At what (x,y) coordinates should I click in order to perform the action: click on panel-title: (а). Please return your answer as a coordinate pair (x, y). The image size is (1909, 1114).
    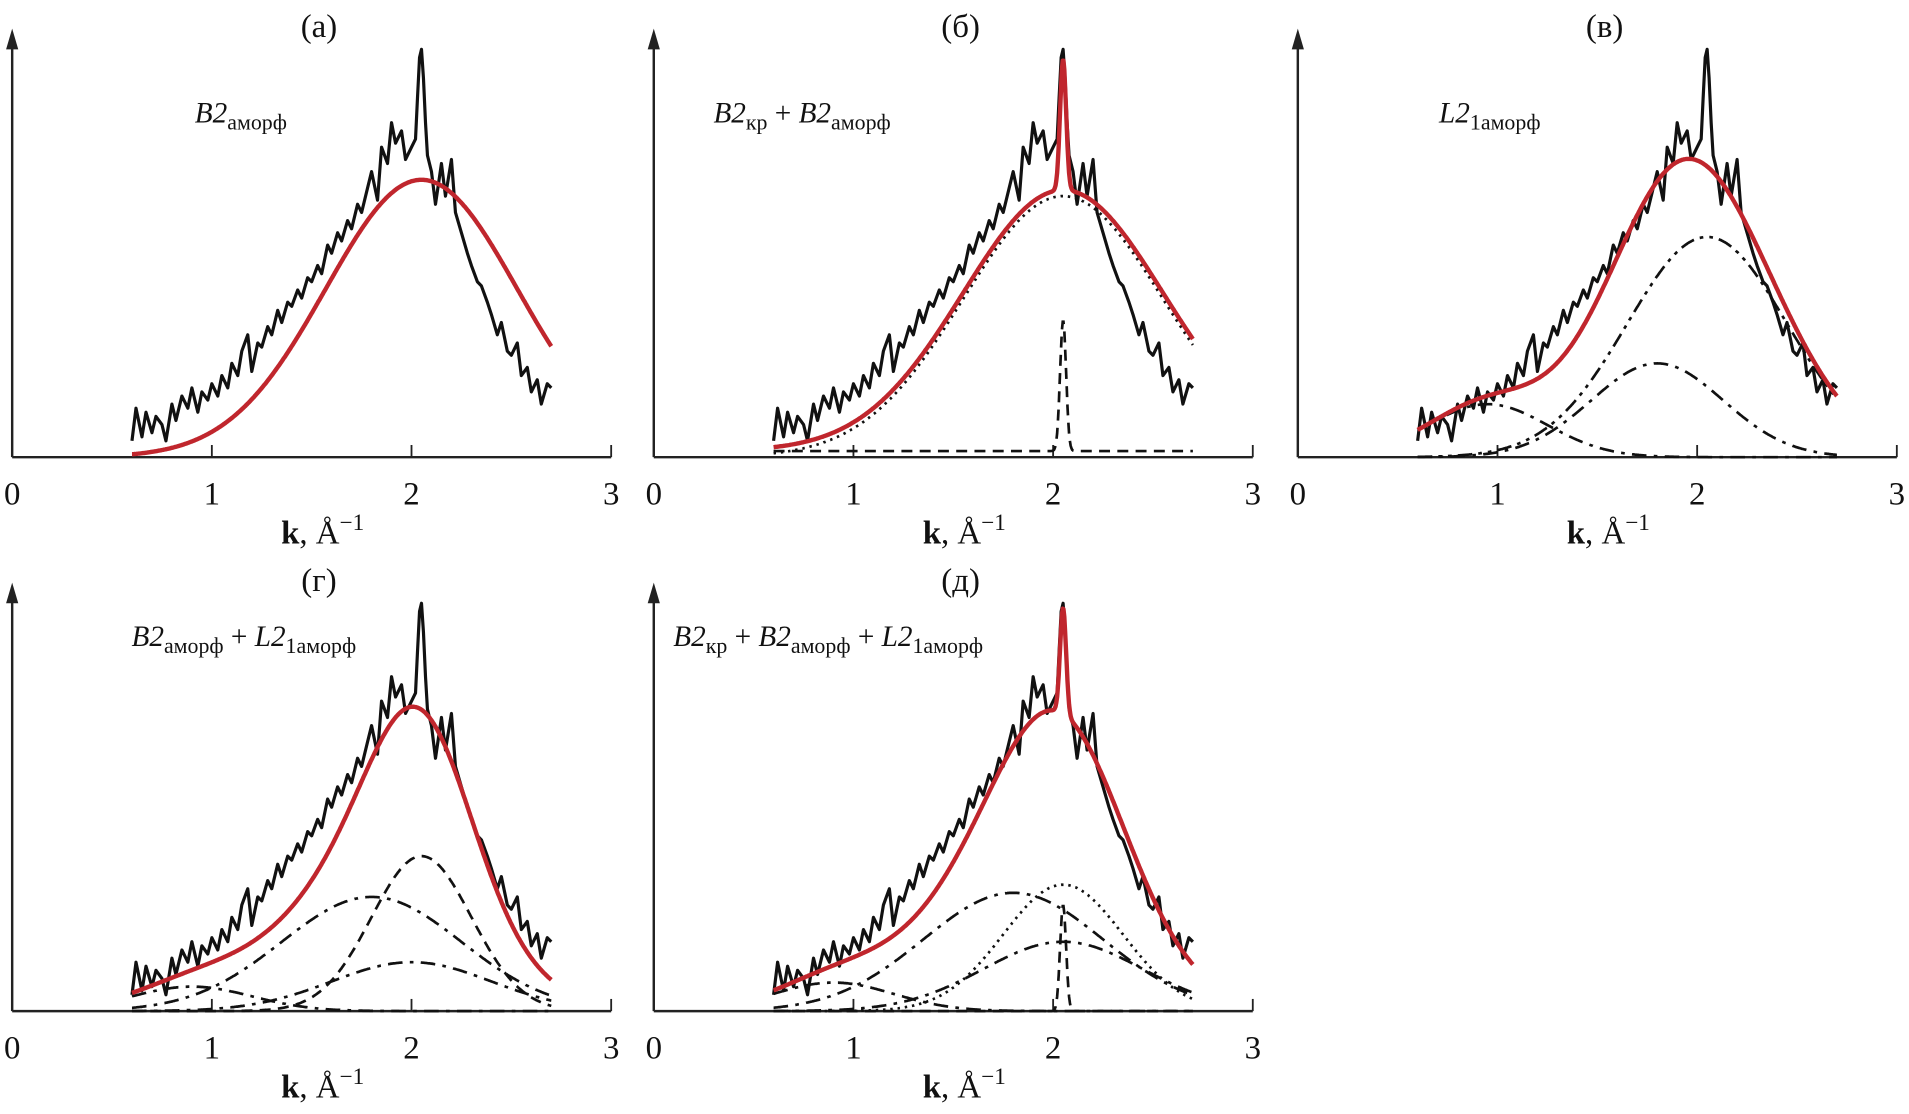
    Looking at the image, I should click on (319, 27).